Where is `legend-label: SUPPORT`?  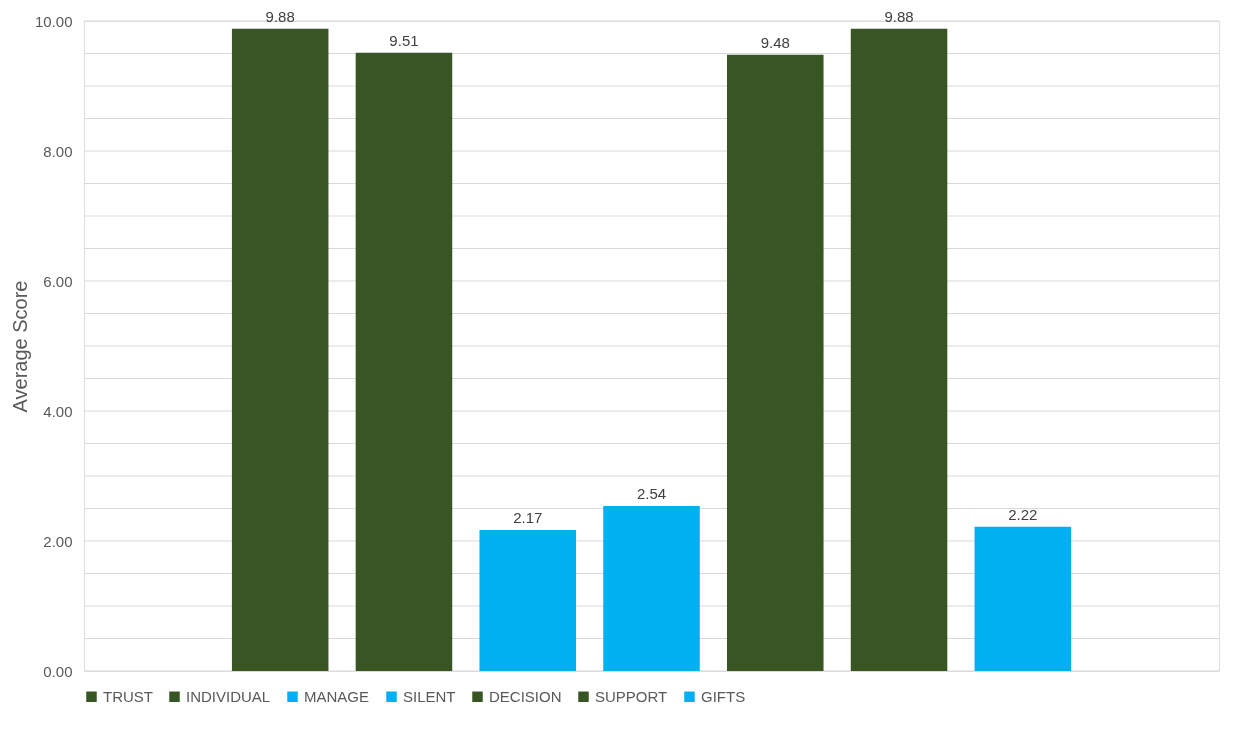
legend-label: SUPPORT is located at coordinates (631, 696).